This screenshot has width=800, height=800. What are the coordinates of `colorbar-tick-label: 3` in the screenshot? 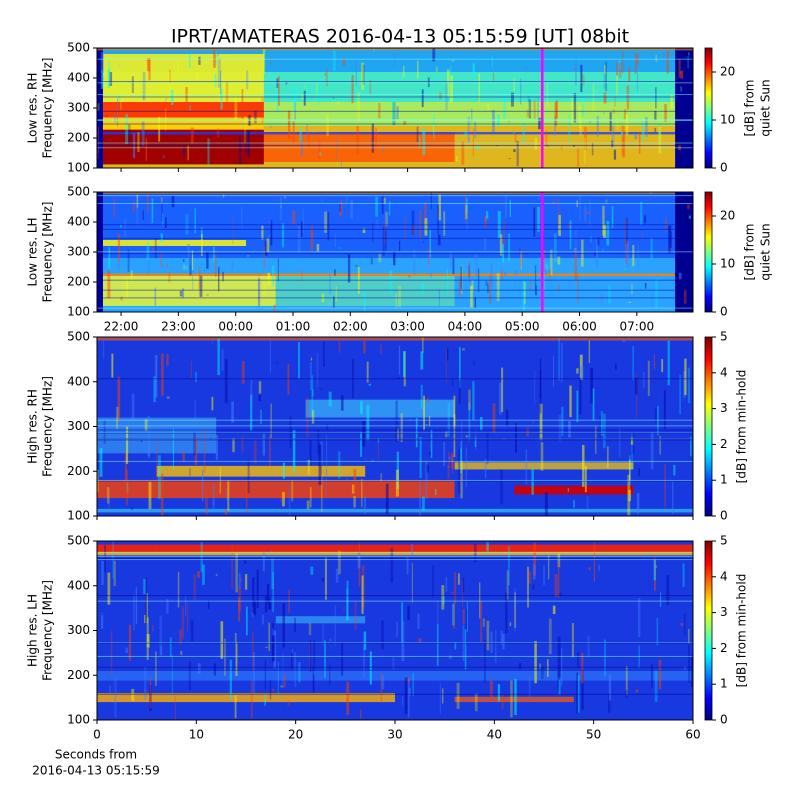 It's located at (724, 612).